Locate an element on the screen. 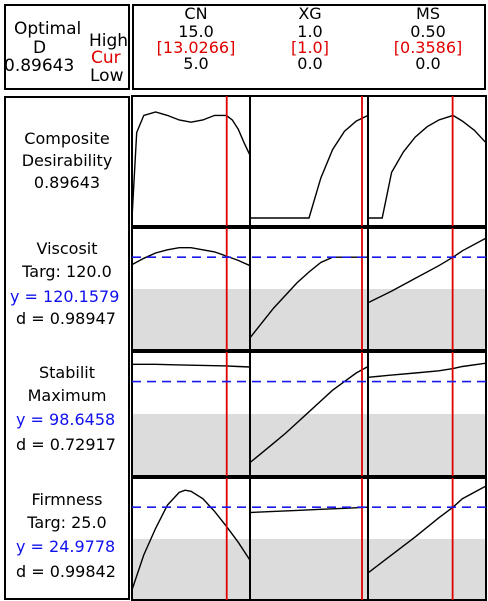 The width and height of the screenshot is (488, 601). factor-high: 15.0 is located at coordinates (196, 31).